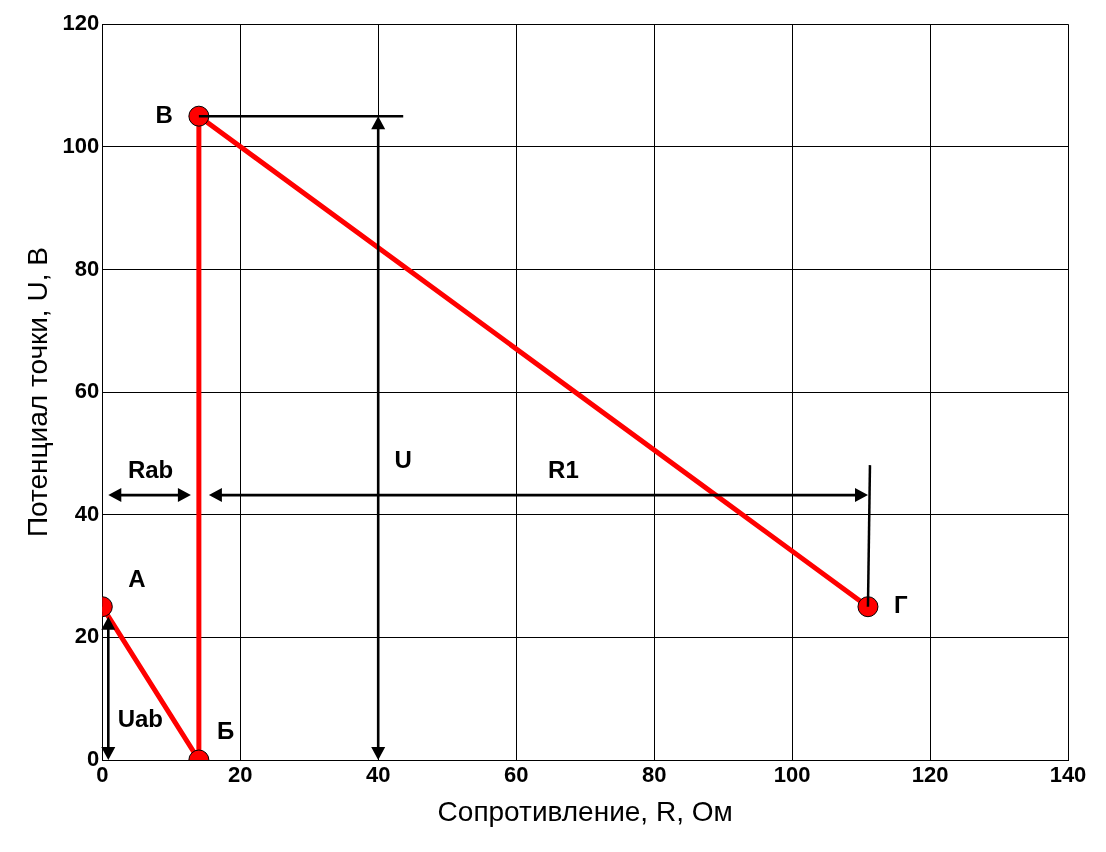 The height and width of the screenshot is (852, 1106). Describe the element at coordinates (87, 636) in the screenshot. I see `y-tick-label: 20` at that location.